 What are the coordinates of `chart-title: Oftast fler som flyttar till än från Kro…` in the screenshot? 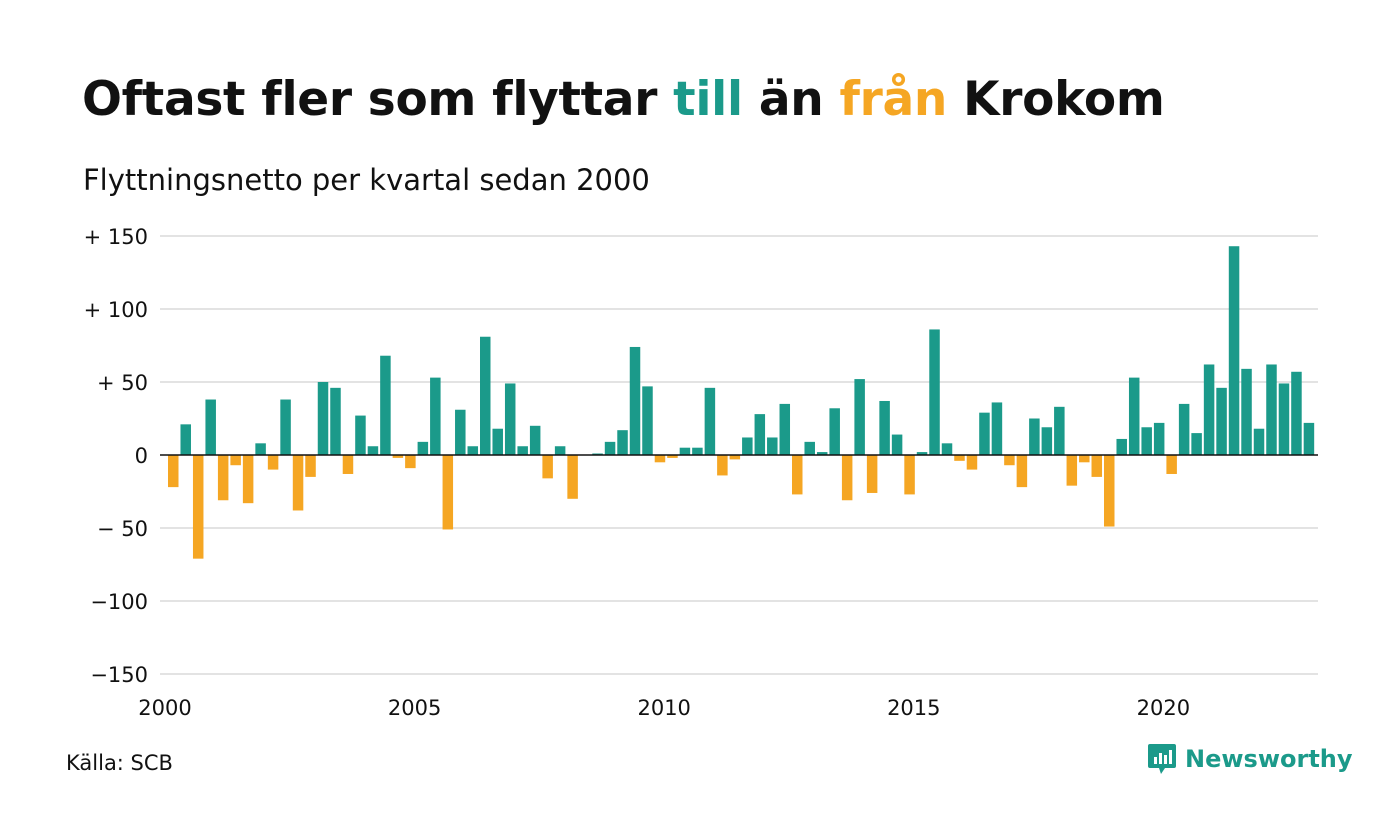 It's located at (623, 99).